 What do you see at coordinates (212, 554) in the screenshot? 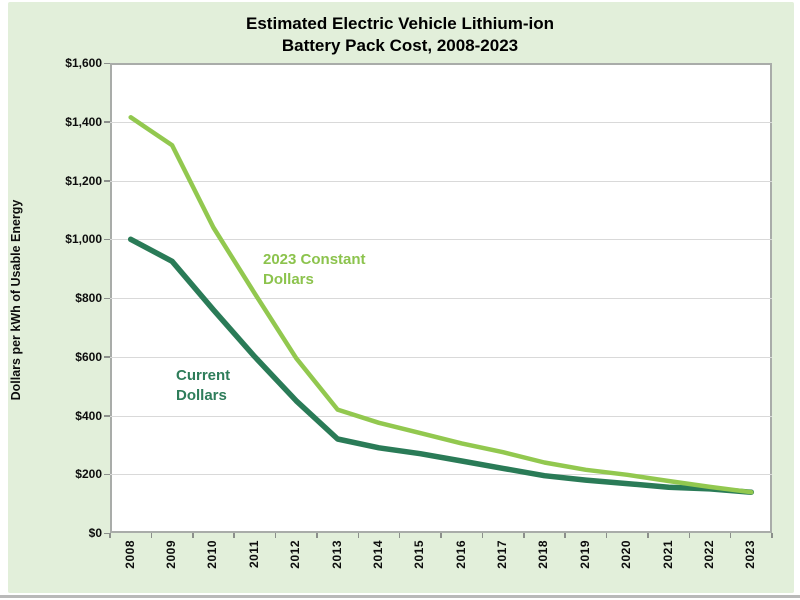
I see `x-tick-label-2010: 2010` at bounding box center [212, 554].